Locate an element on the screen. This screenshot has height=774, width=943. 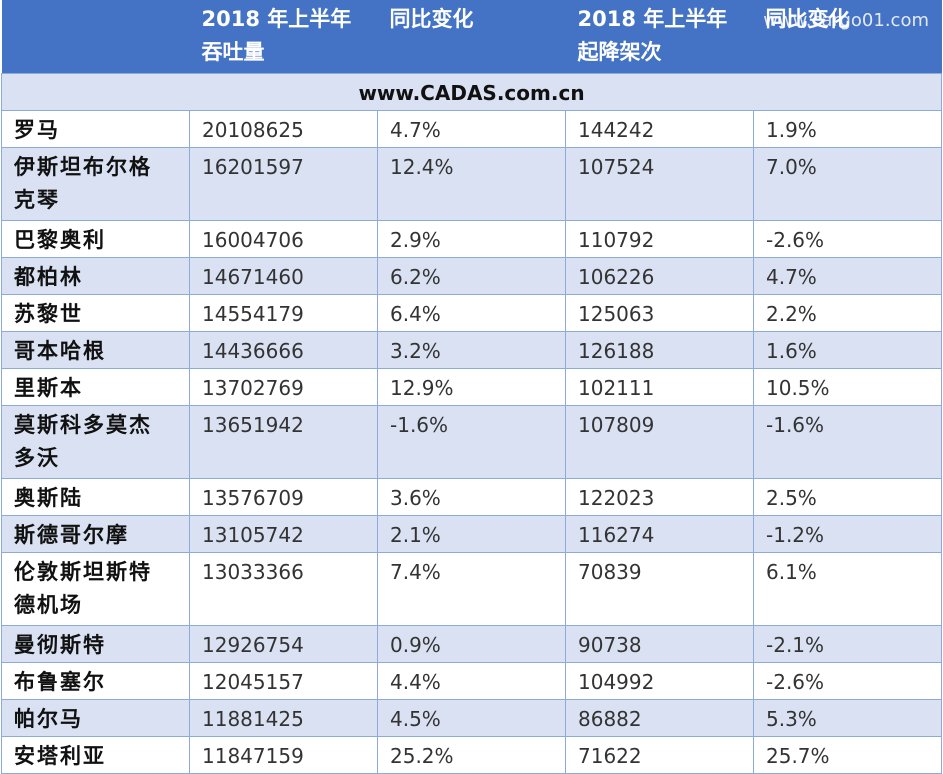
value-cell: 3.2% is located at coordinates (471, 350).